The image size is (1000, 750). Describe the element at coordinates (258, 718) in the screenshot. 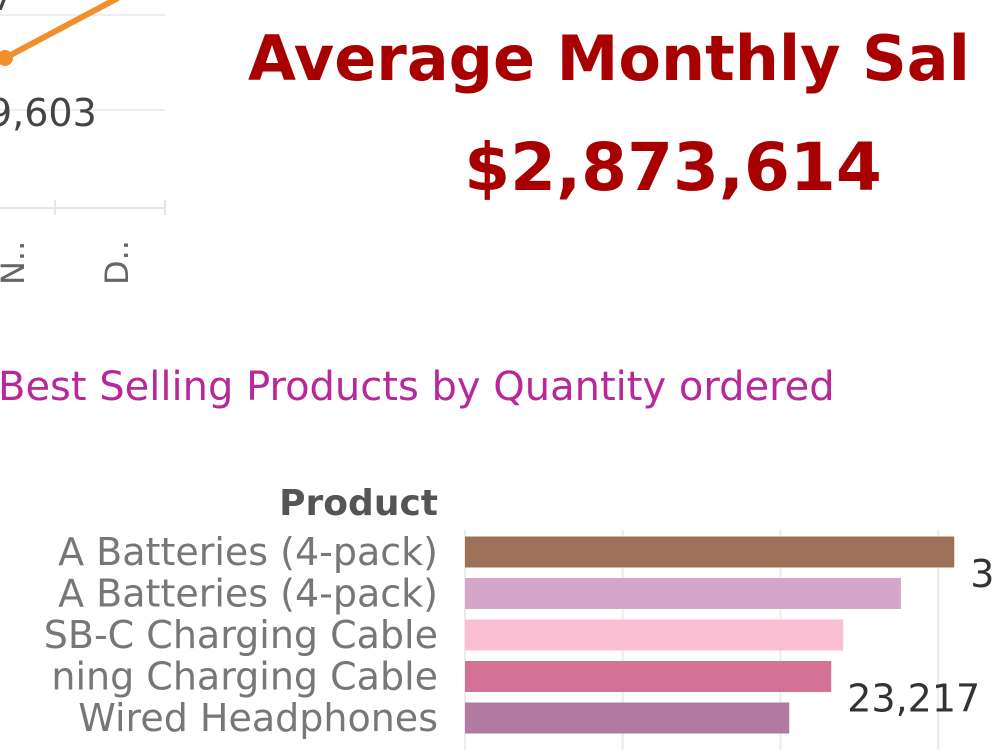

I see `y-tick-label: Wired Headphones` at that location.